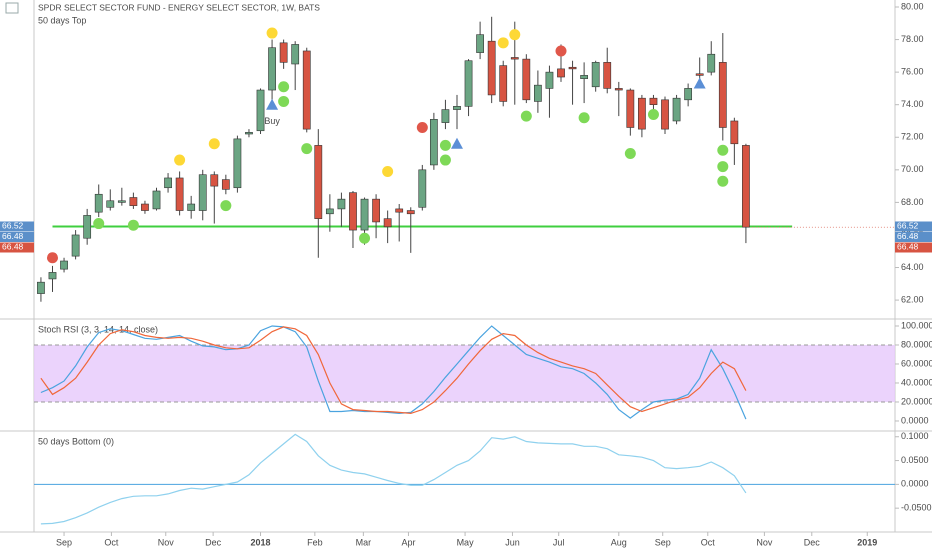  Describe the element at coordinates (12, 8) in the screenshot. I see `icon` at that location.